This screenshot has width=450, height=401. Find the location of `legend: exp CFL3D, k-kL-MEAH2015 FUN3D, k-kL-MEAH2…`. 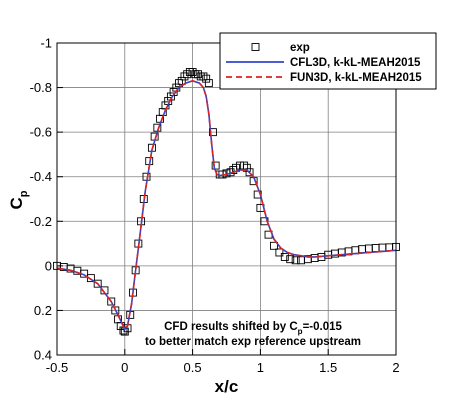

legend: exp CFL3D, k-kL-MEAH2015 FUN3D, k-kL-MEAH2… is located at coordinates (328, 61).